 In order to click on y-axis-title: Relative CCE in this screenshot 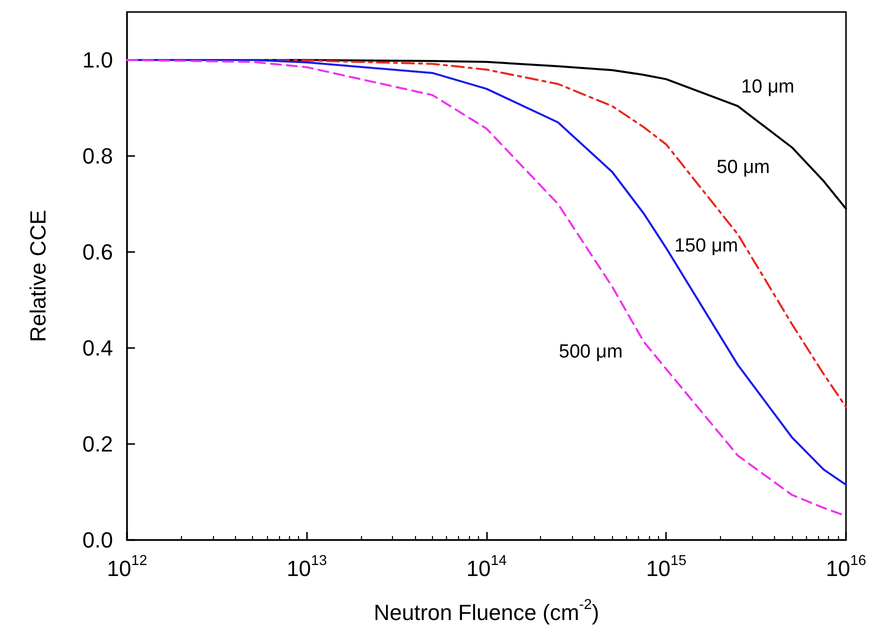, I will do `click(38, 276)`.